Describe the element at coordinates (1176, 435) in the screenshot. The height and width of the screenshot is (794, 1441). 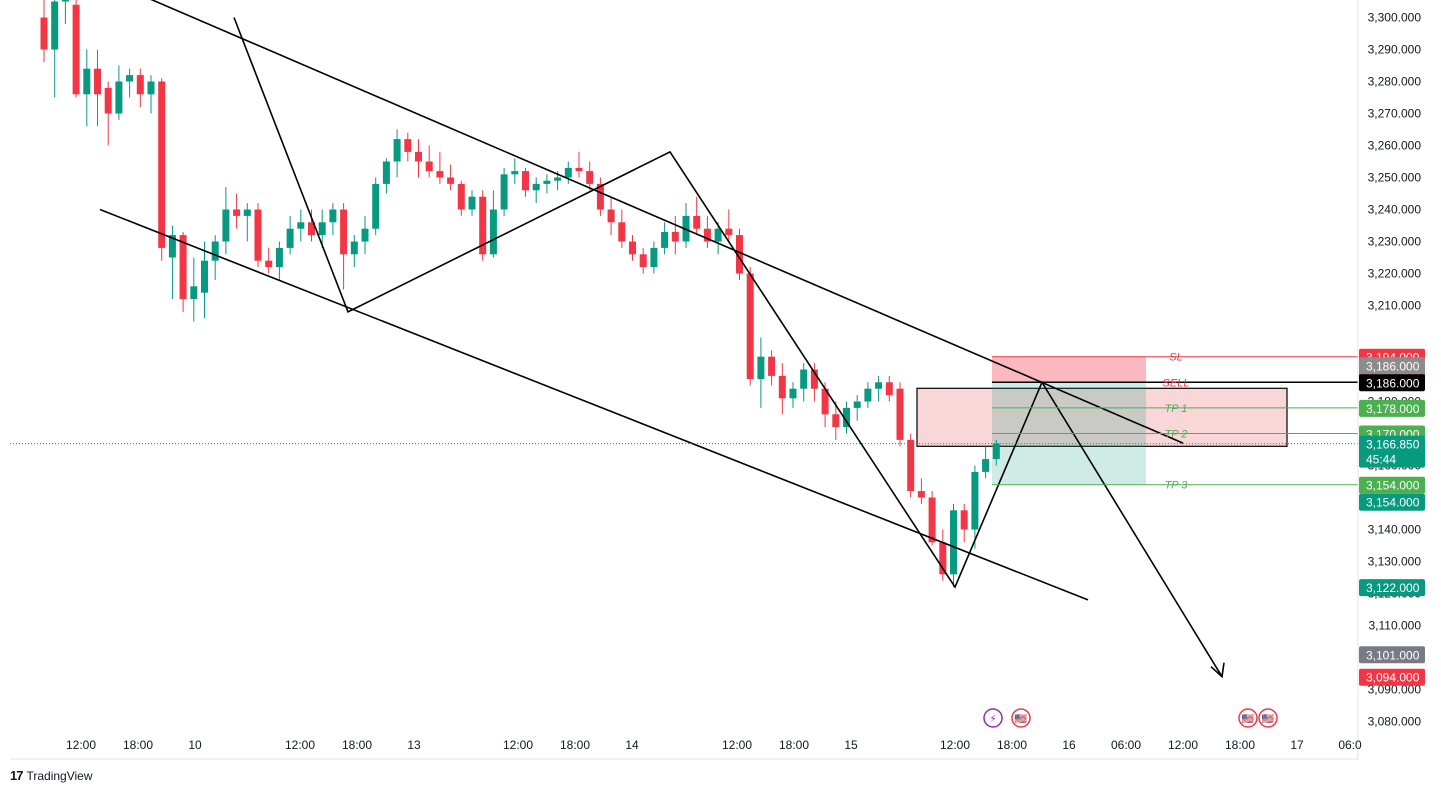
I see `level-label: TP 2` at that location.